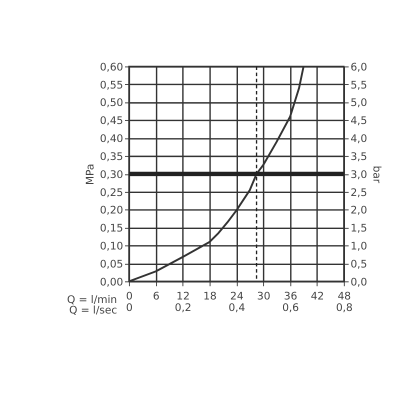 The height and width of the screenshot is (400, 400). I want to click on y2-axis-title: bar, so click(376, 175).